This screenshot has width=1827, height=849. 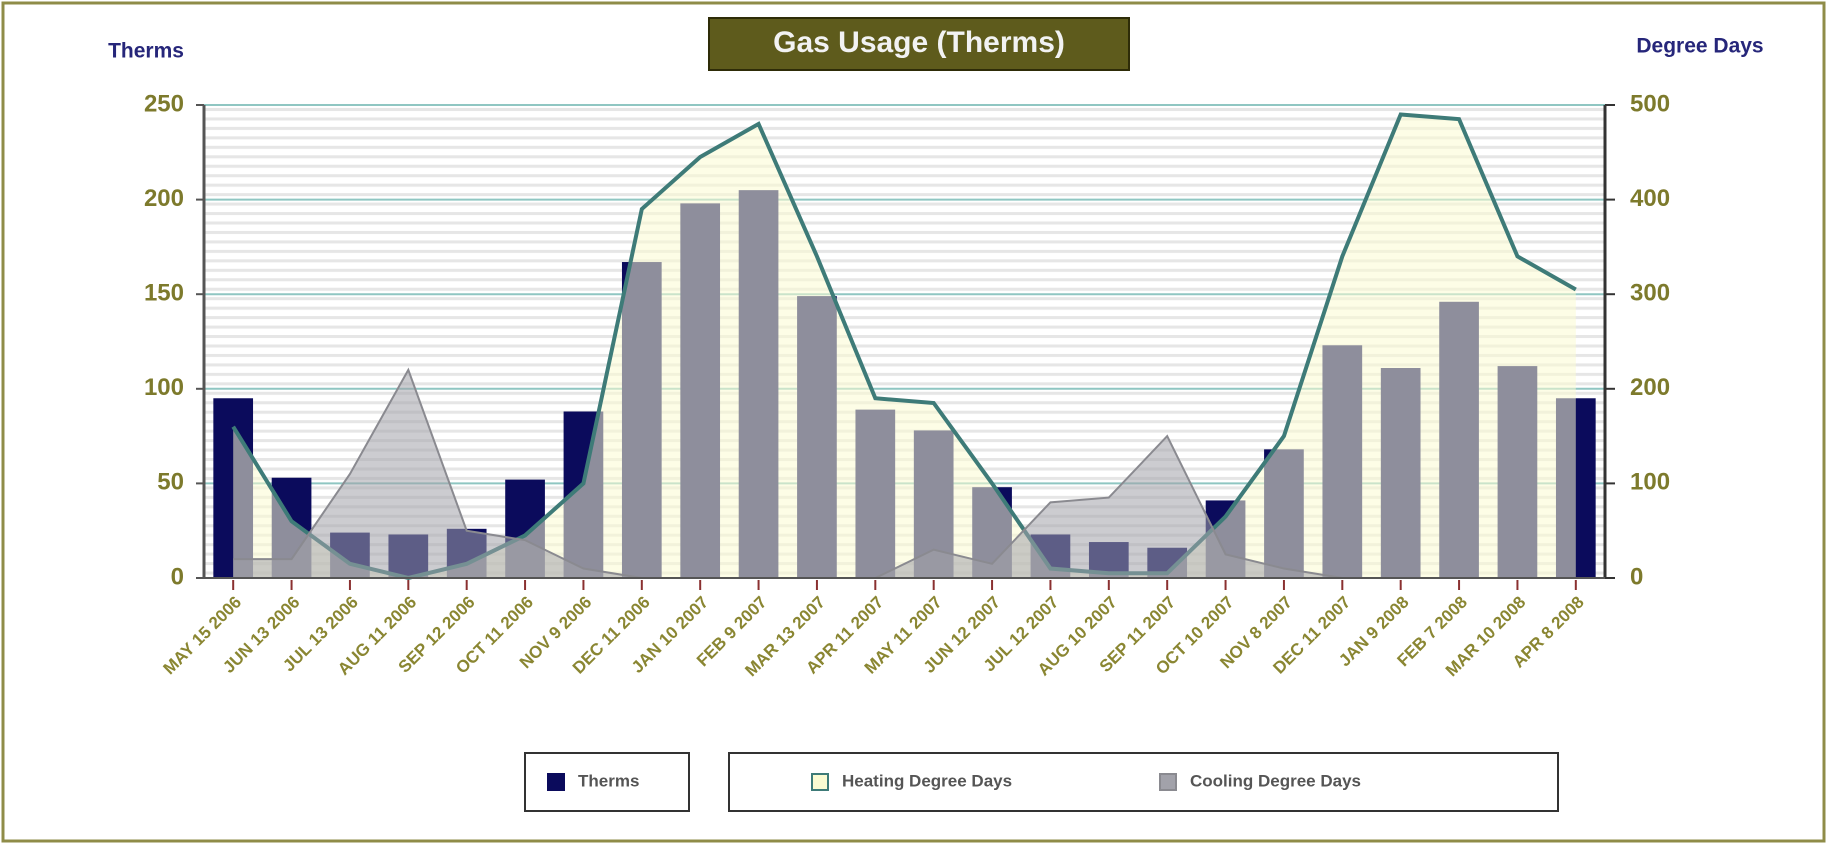 I want to click on y-tick-label: 0, so click(x=177, y=576).